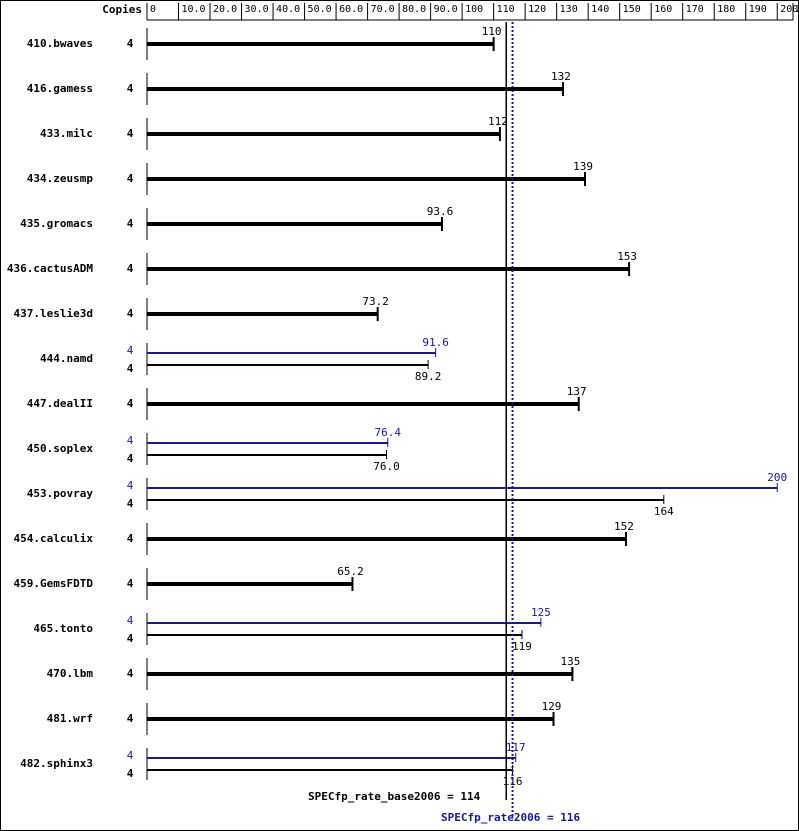 The width and height of the screenshot is (799, 831). I want to click on category-label: 435.gromacs, so click(56, 223).